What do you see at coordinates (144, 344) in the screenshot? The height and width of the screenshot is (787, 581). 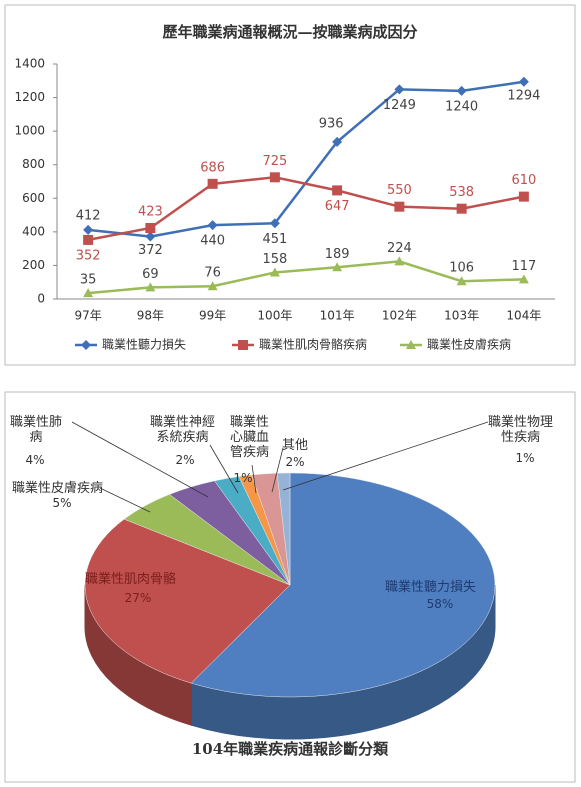 I see `legend-label: 職業性聽力損失` at bounding box center [144, 344].